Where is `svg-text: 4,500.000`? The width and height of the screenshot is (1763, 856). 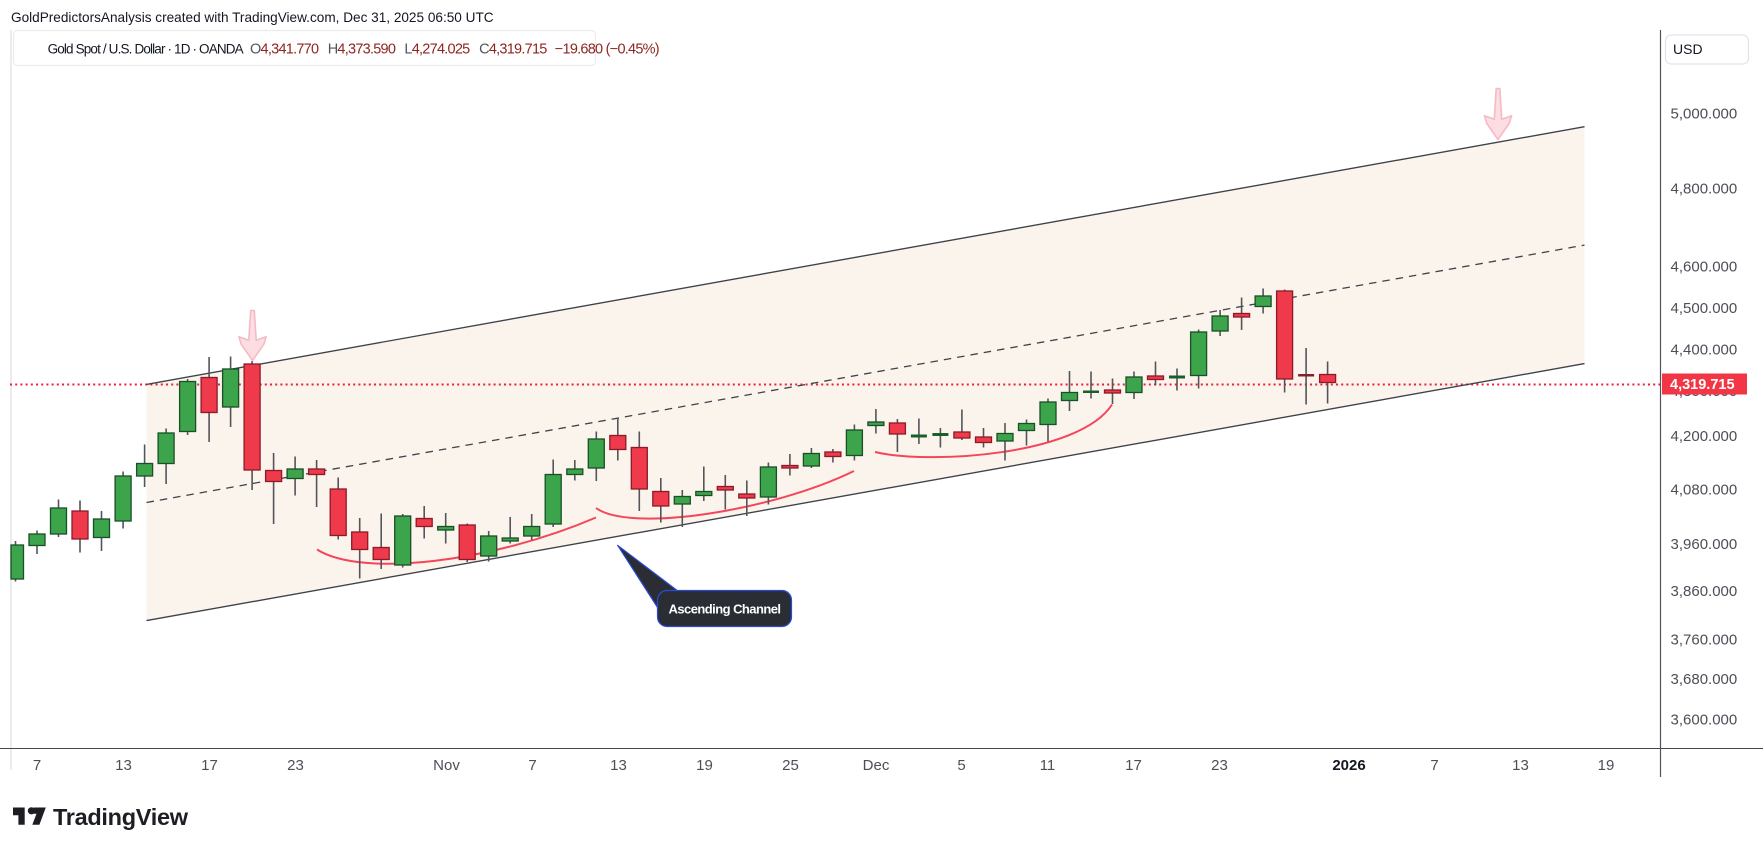 svg-text: 4,500.000 is located at coordinates (1704, 308).